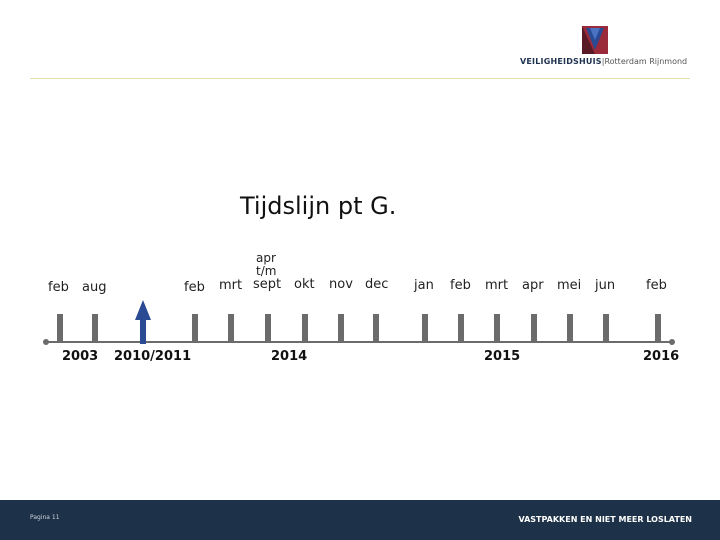  Describe the element at coordinates (152, 356) in the screenshot. I see `year-label: 2010/2011` at that location.